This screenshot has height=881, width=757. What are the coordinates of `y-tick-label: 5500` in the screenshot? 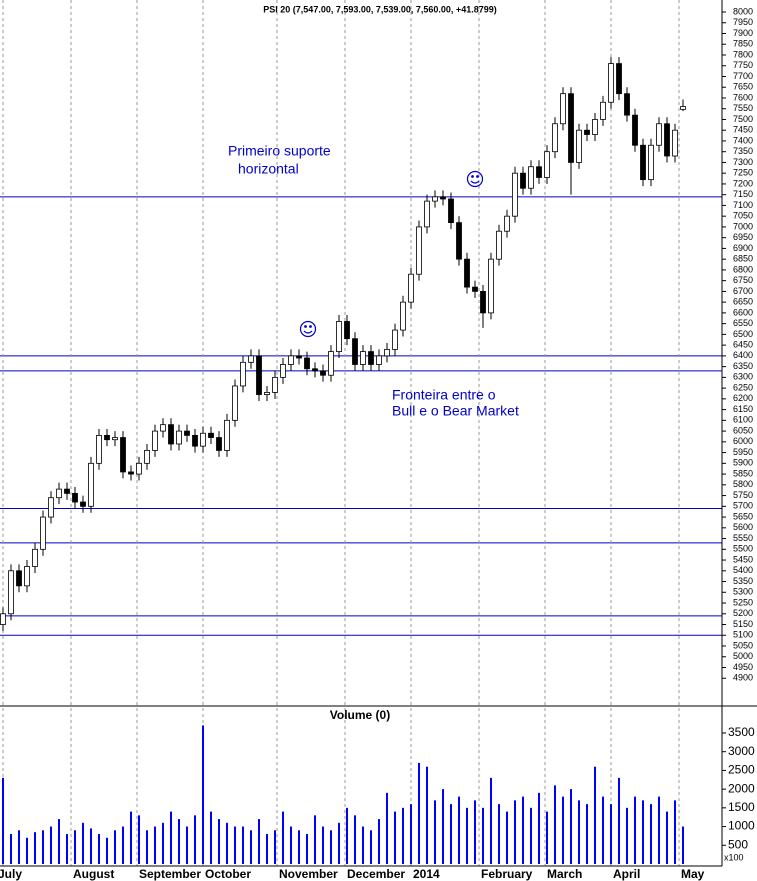 It's located at (743, 549).